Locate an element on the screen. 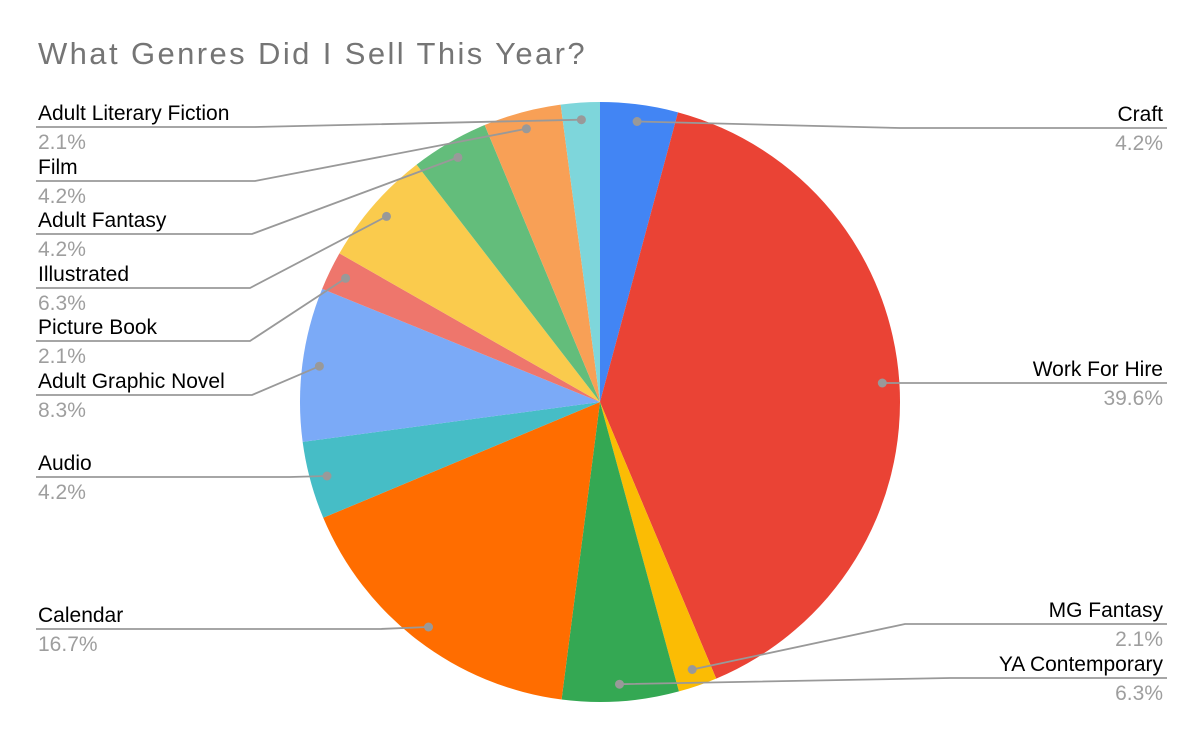  callout-dot-calendar is located at coordinates (428, 627).